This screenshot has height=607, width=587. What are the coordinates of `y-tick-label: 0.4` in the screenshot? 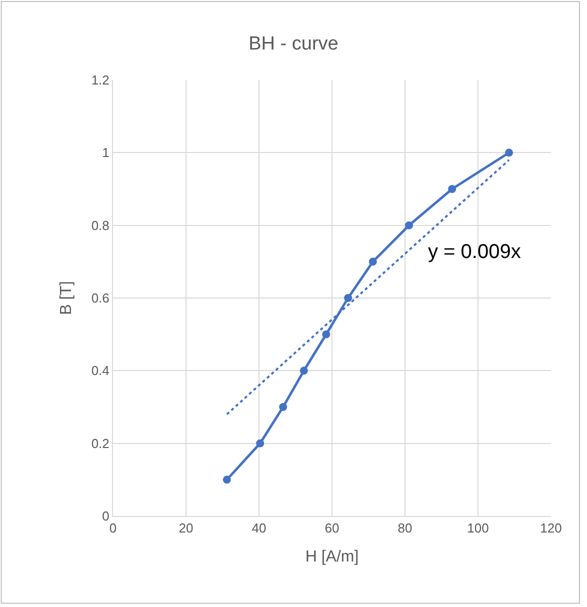 It's located at (100, 370).